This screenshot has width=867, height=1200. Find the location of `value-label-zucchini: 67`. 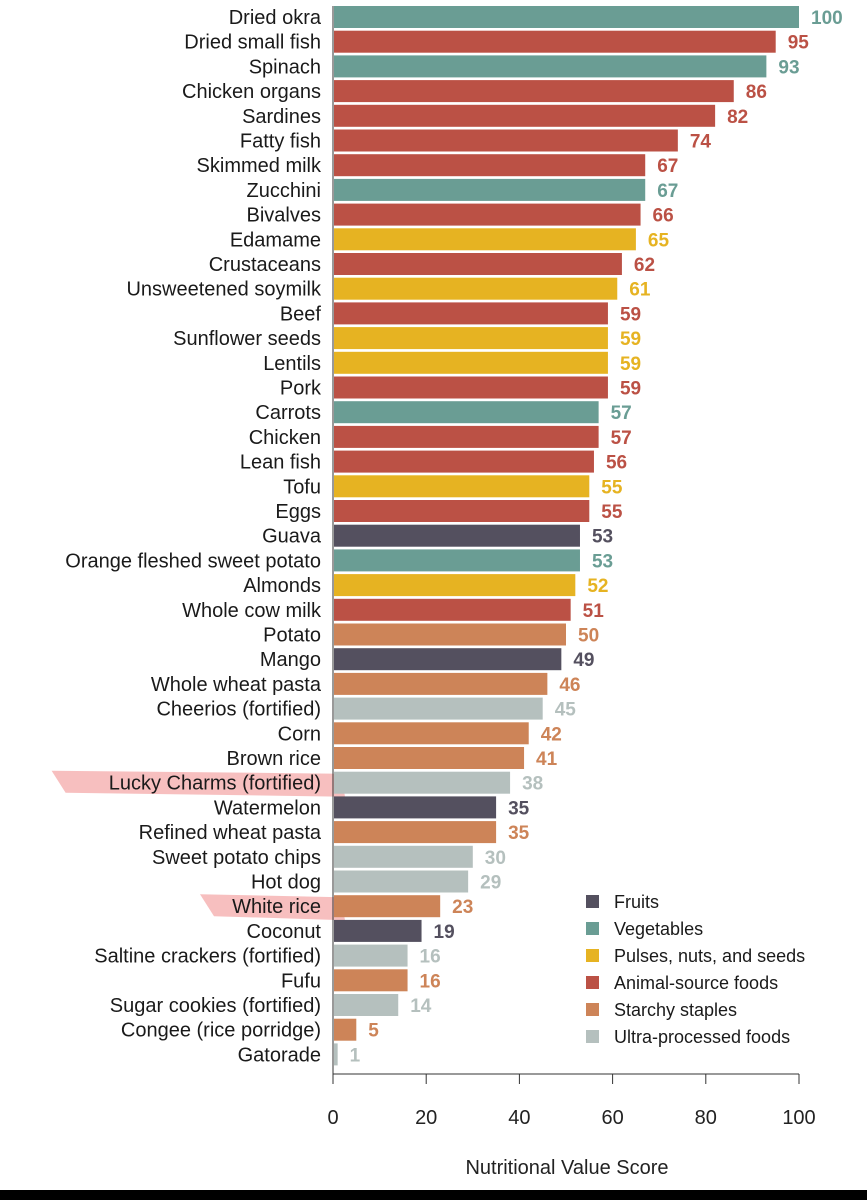

value-label-zucchini: 67 is located at coordinates (667, 191).